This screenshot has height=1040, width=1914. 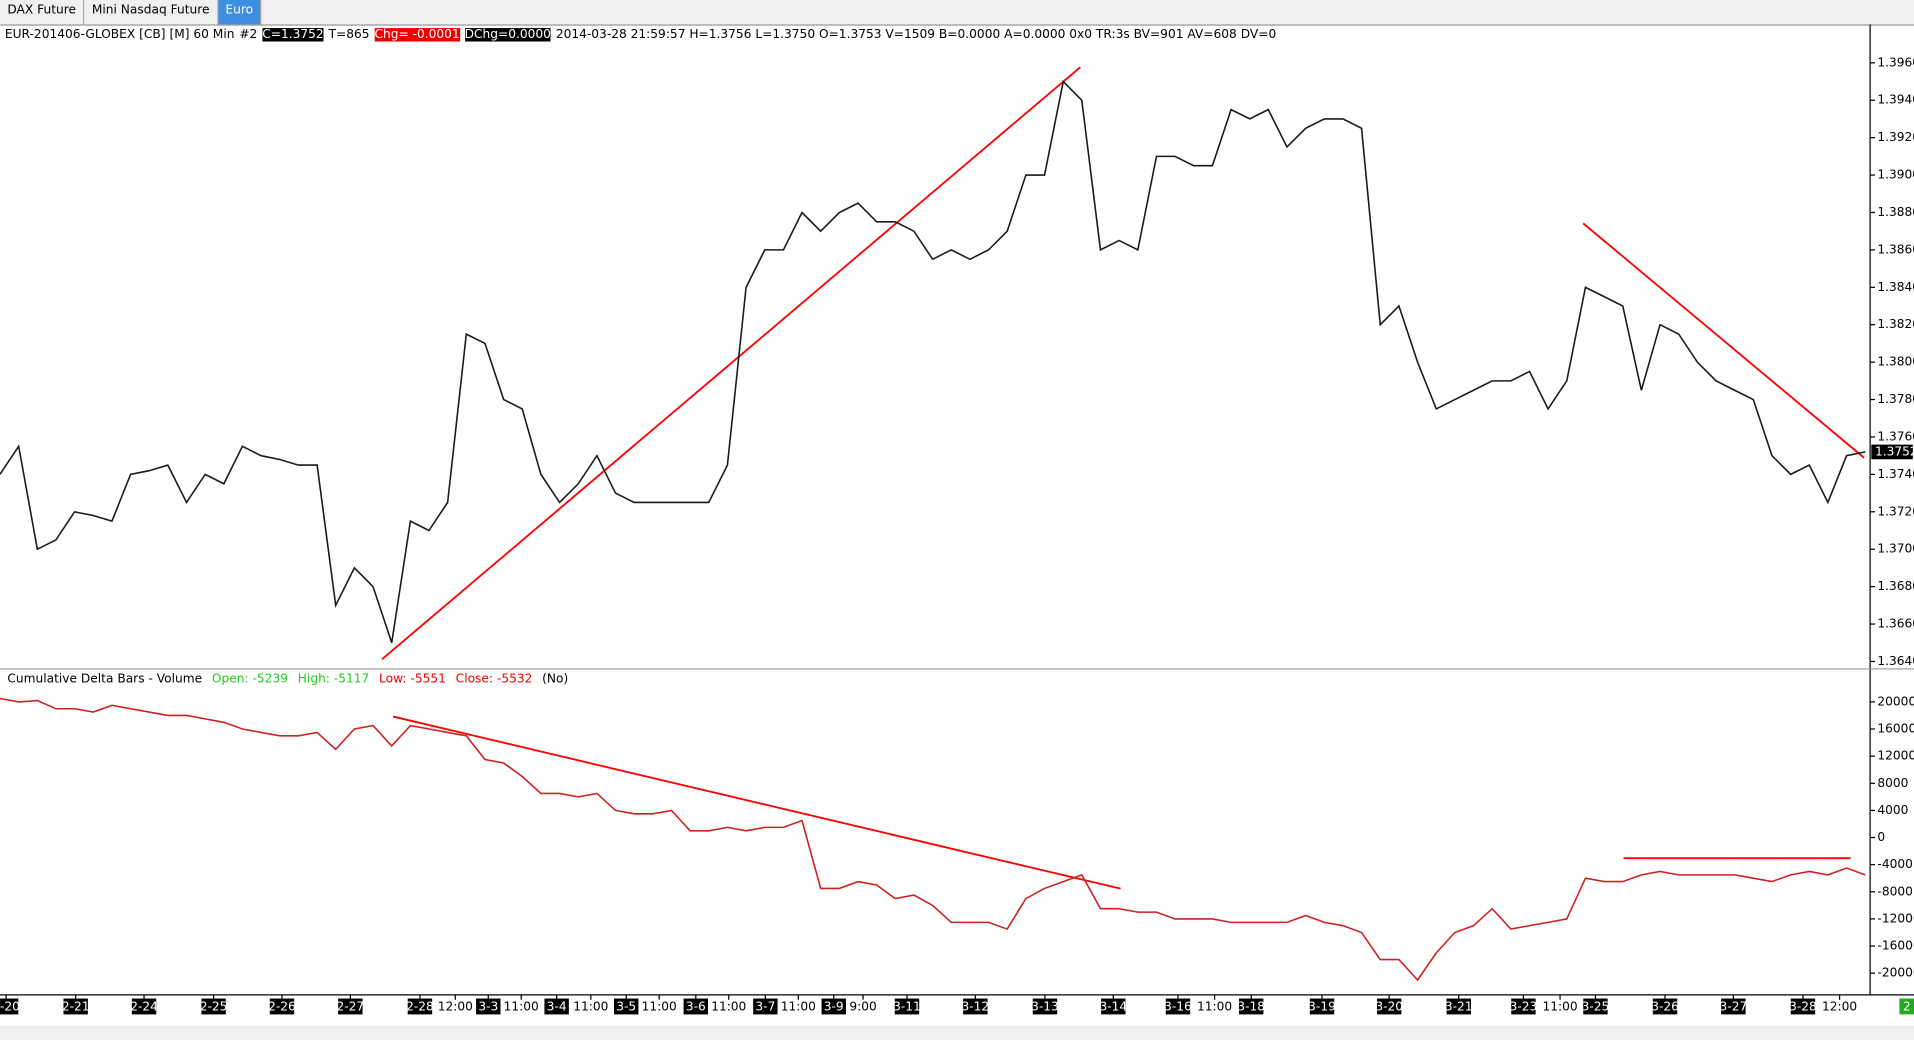 I want to click on x-tick-label: 3-6, so click(x=696, y=1007).